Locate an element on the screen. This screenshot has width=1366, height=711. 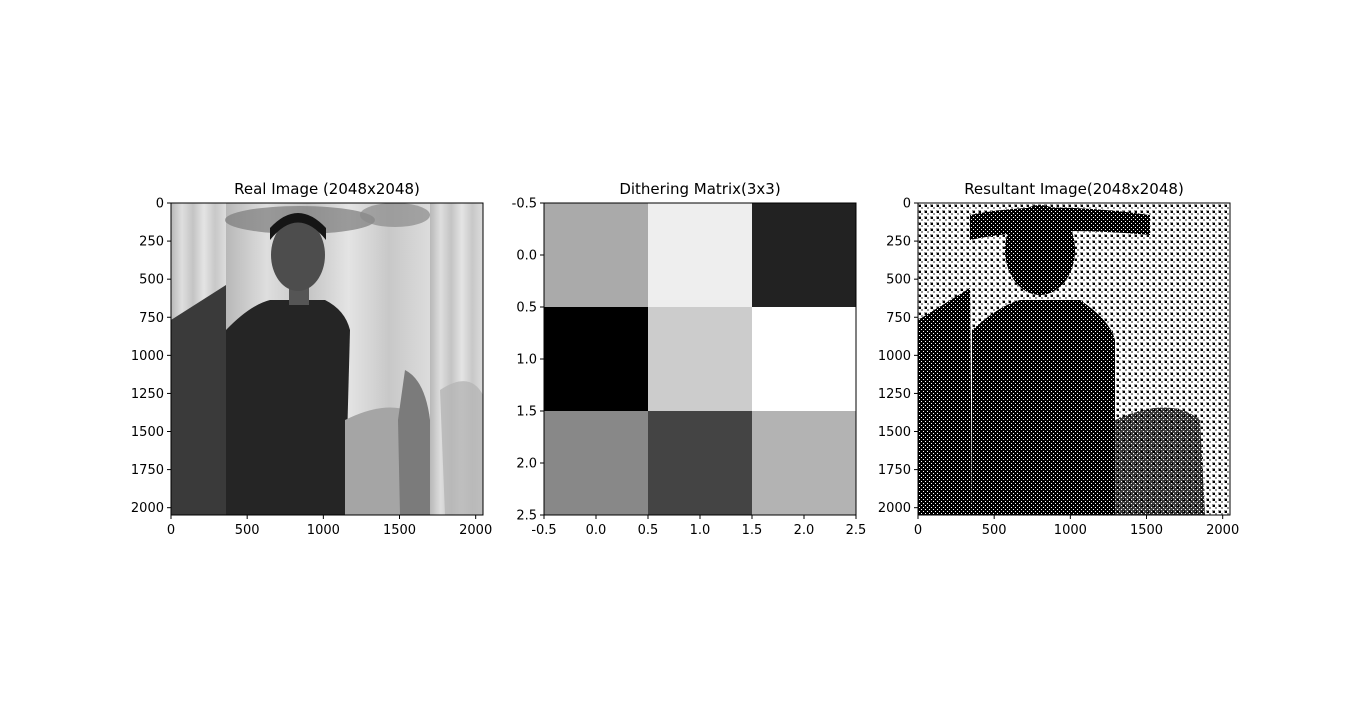
real-image-photo is located at coordinates (327, 359).